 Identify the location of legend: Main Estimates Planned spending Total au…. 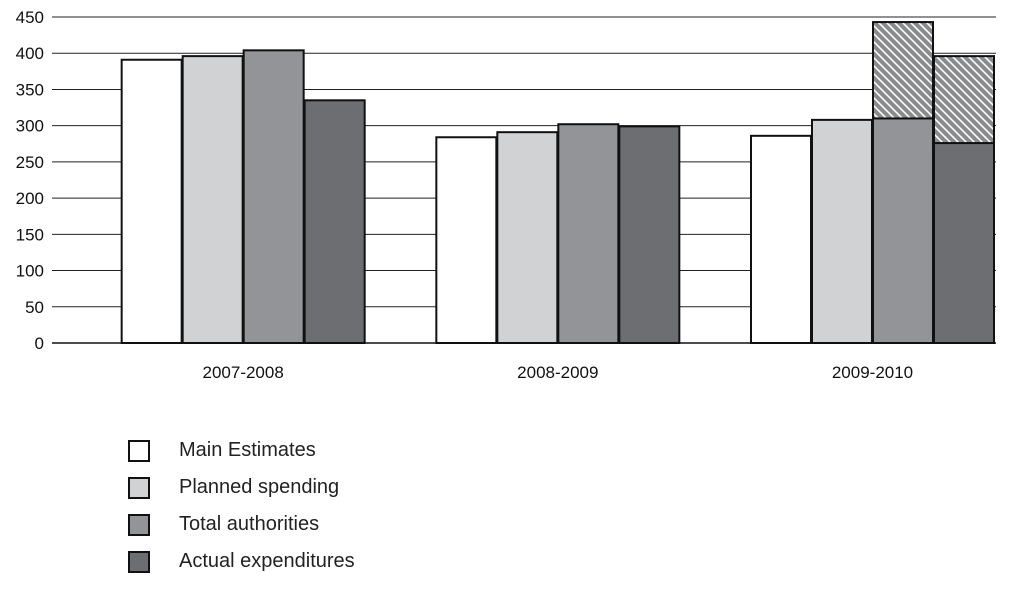
(241, 510).